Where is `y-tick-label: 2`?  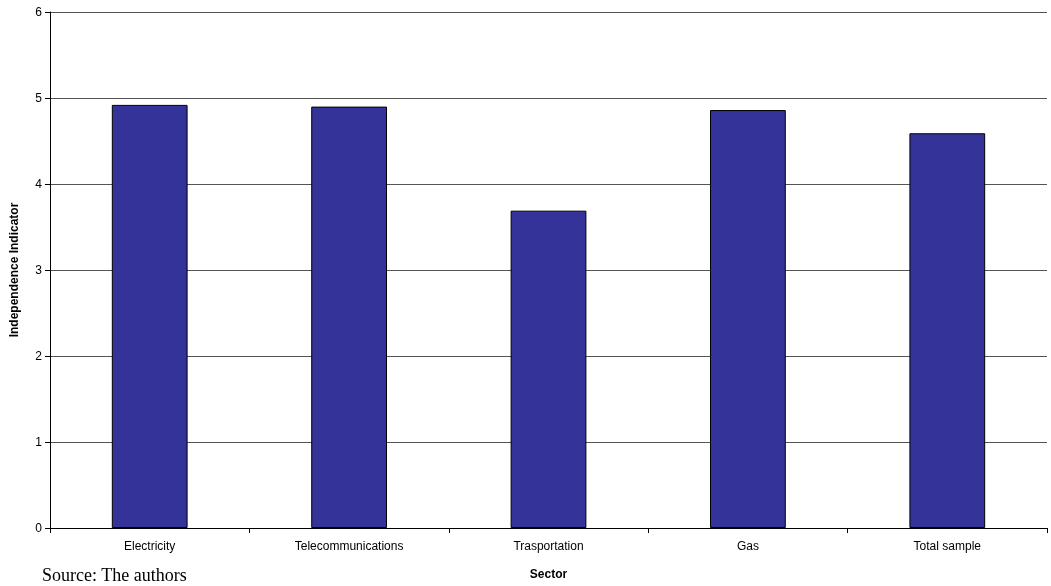
y-tick-label: 2 is located at coordinates (39, 356).